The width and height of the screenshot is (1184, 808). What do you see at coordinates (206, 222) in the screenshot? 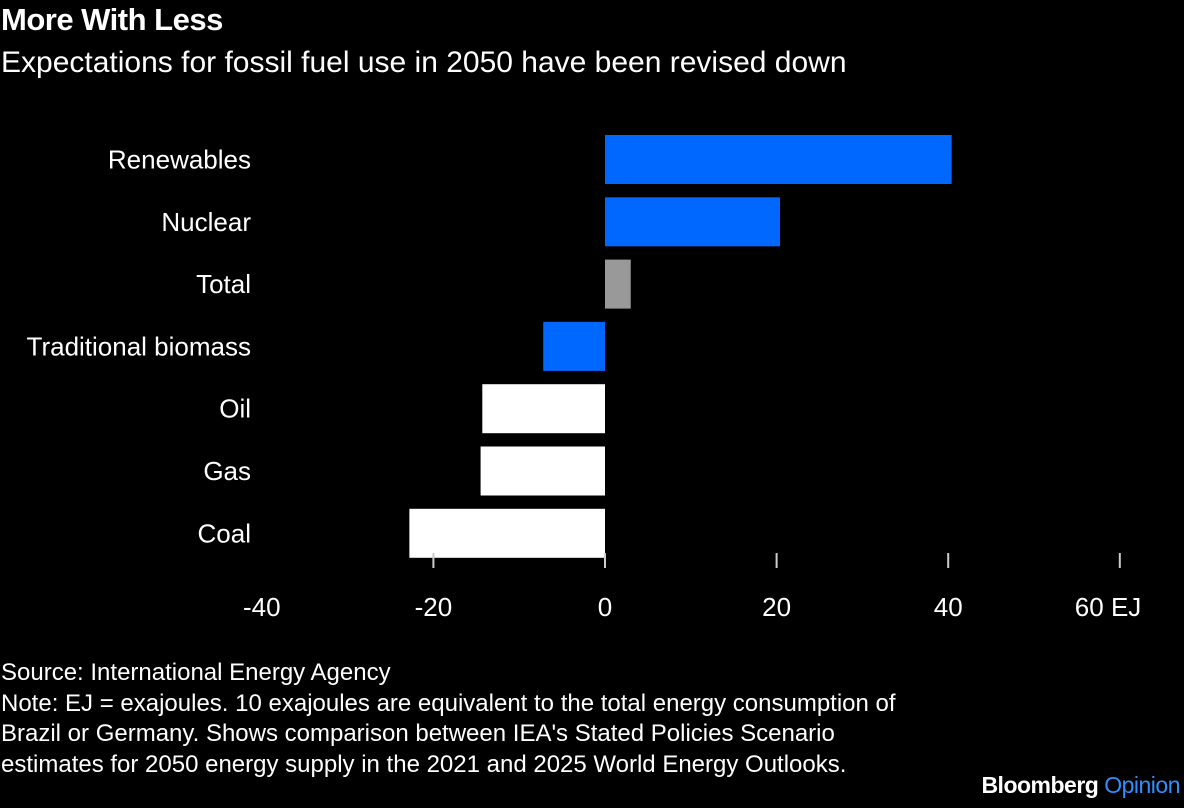
I see `category-label: Nuclear` at bounding box center [206, 222].